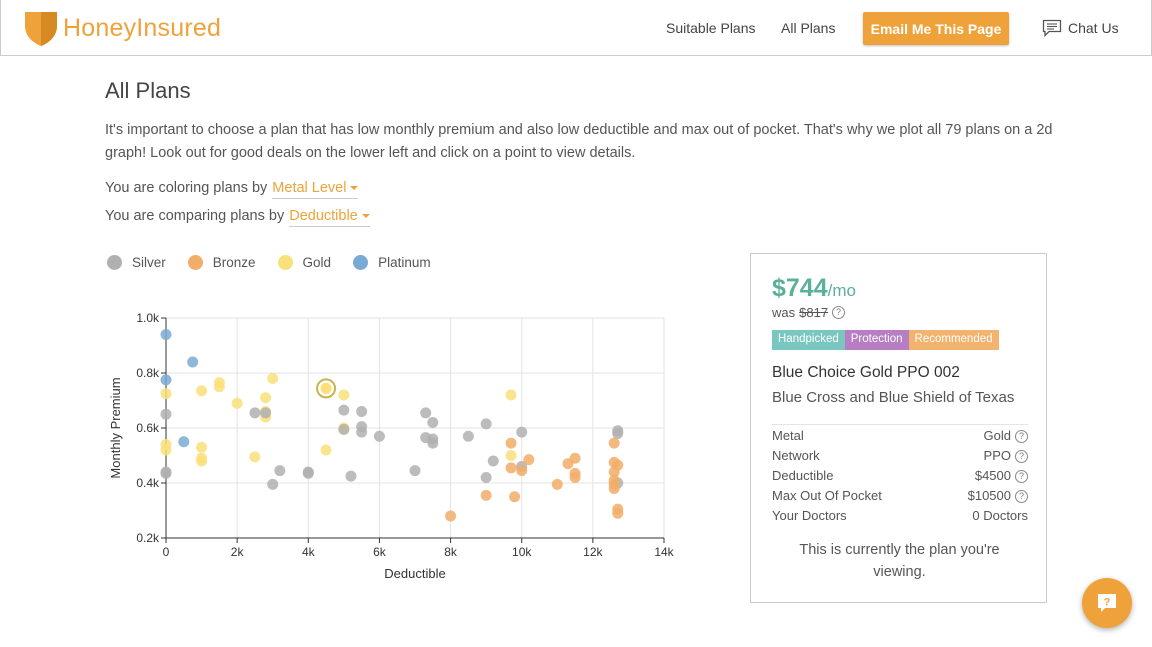 The width and height of the screenshot is (1152, 647). I want to click on legend-item-gold: Gold, so click(304, 262).